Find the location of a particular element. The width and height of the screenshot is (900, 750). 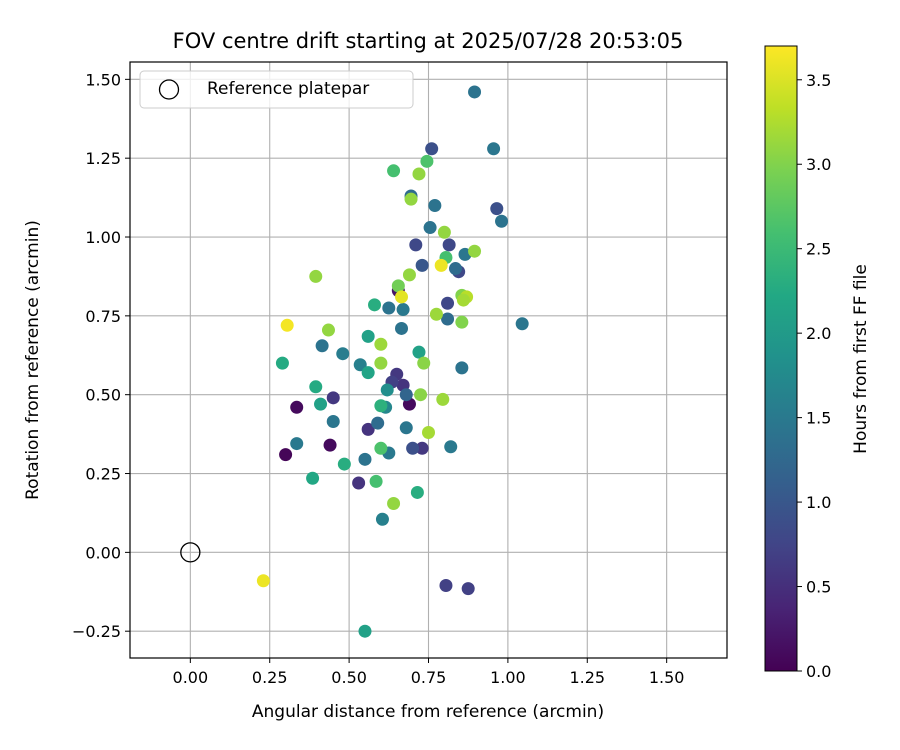

colorbar-ticks: 0.0 0.5 1.0 1.5 2.0 2.5 3.0 3.5 is located at coordinates (814, 376).